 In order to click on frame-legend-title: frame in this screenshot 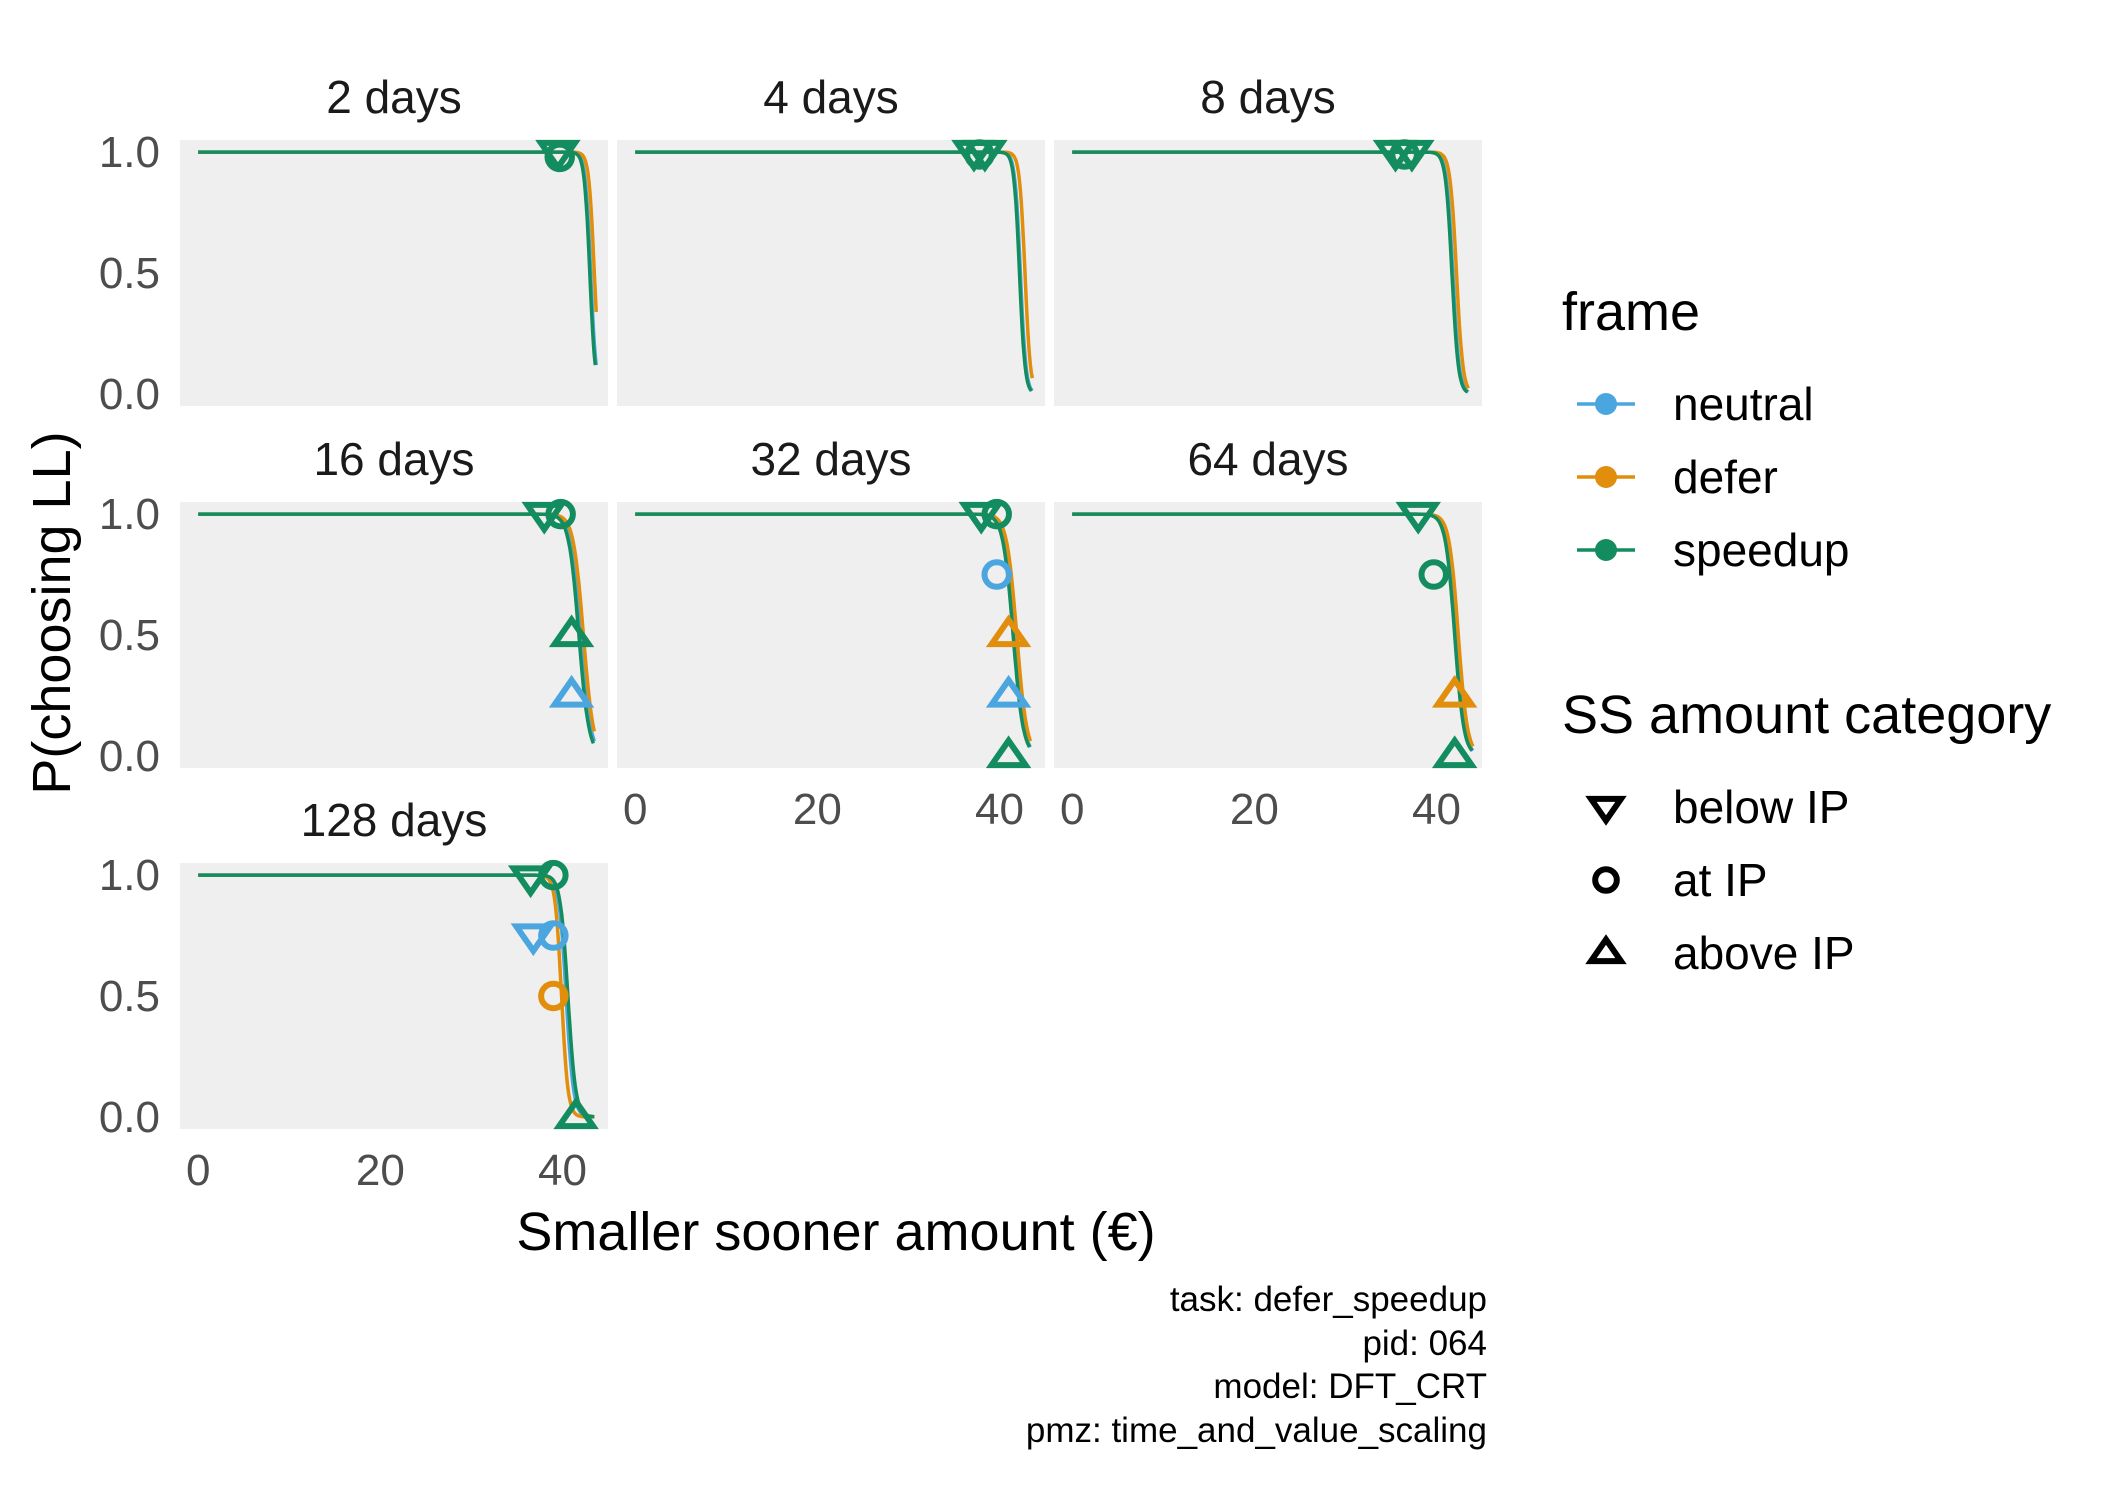, I will do `click(1631, 312)`.